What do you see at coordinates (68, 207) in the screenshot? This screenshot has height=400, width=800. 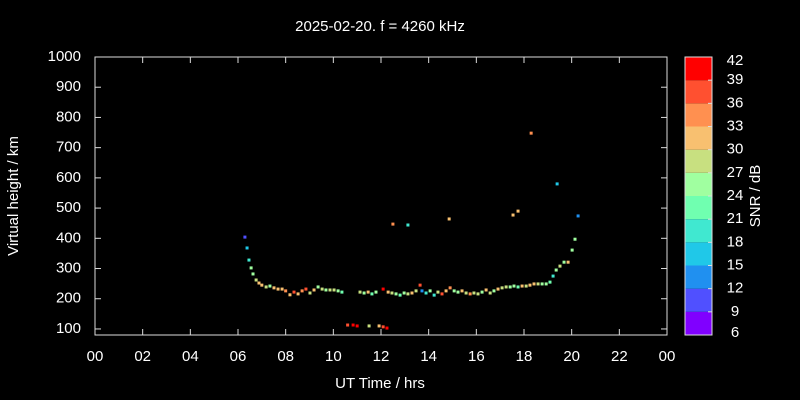 I see `y-tick-label: 500` at bounding box center [68, 207].